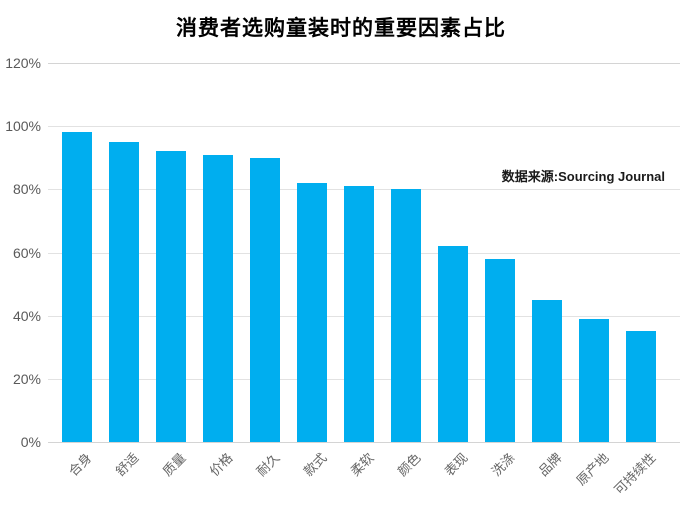  Describe the element at coordinates (26, 379) in the screenshot. I see `y-axis-tick-label: 20%` at that location.